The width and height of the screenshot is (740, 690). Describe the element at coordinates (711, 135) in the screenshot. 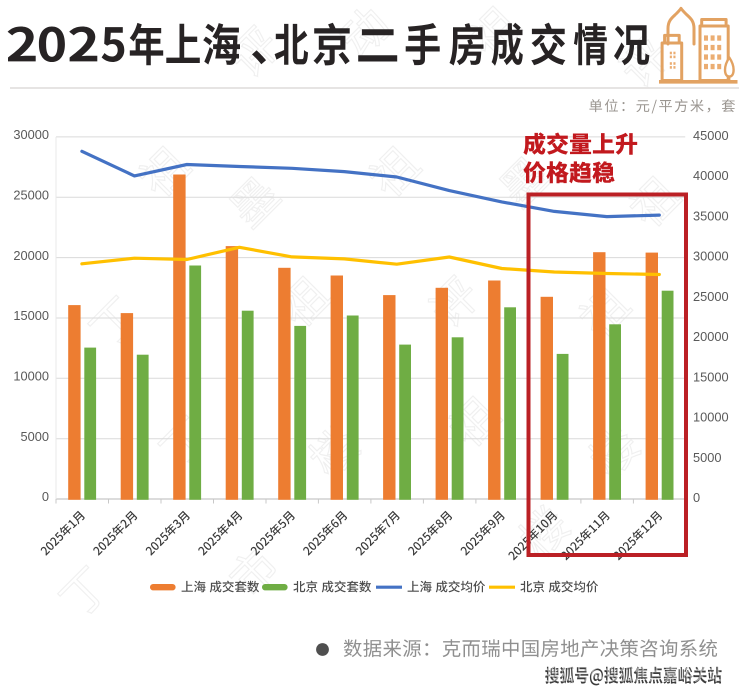

I see `svg-text: 45000` at that location.